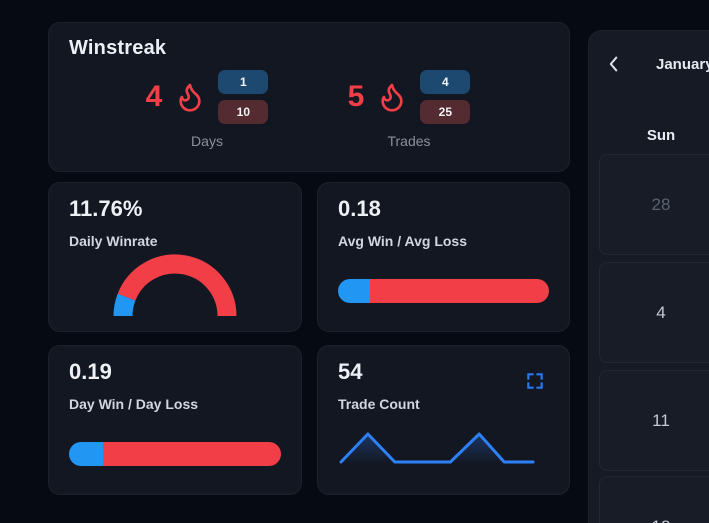 The height and width of the screenshot is (523, 709). Describe the element at coordinates (379, 404) in the screenshot. I see `trade-count-label: Trade Count` at that location.